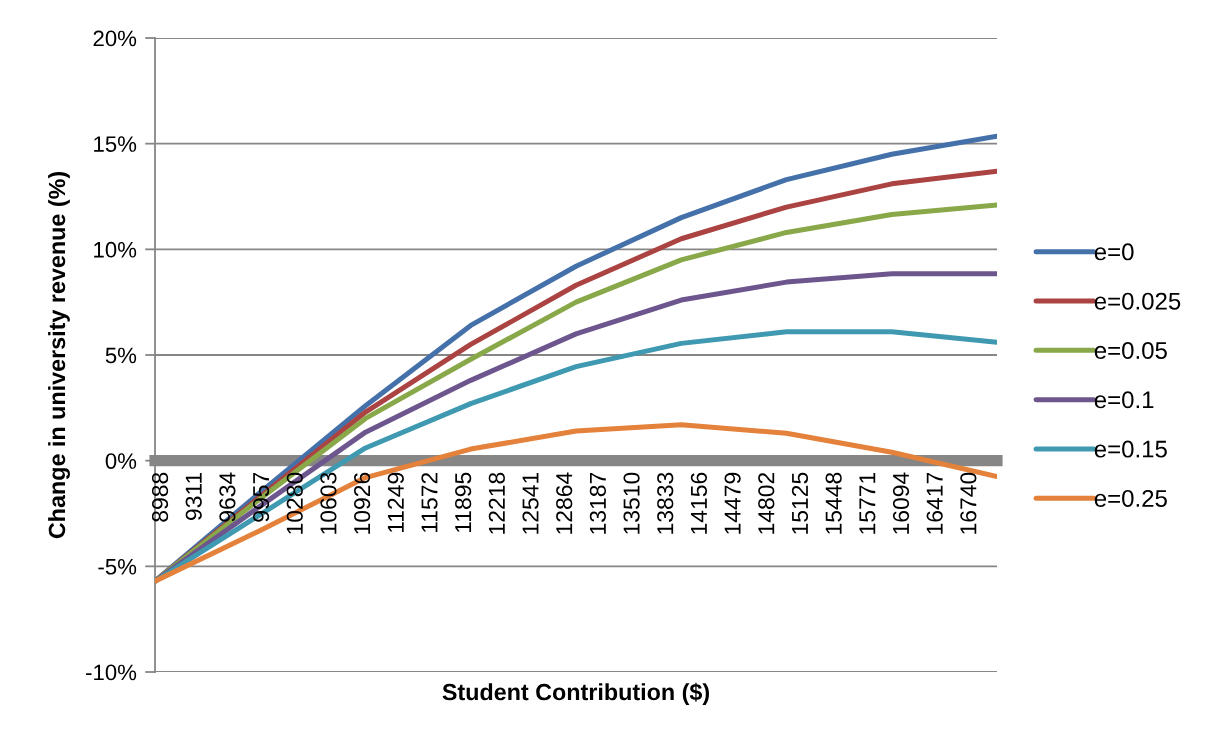 The width and height of the screenshot is (1205, 735). Describe the element at coordinates (463, 502) in the screenshot. I see `x-tick-label: 11895` at that location.